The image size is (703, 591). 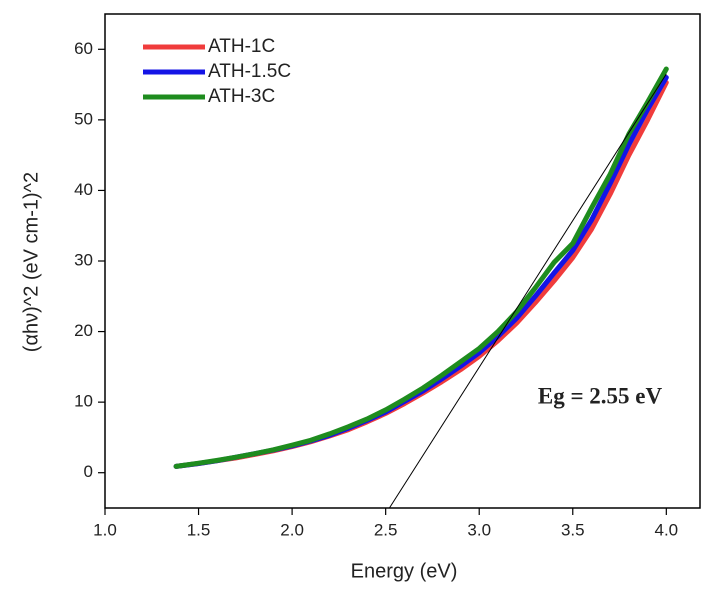 I want to click on x-tick-label: 2.0, so click(x=292, y=529).